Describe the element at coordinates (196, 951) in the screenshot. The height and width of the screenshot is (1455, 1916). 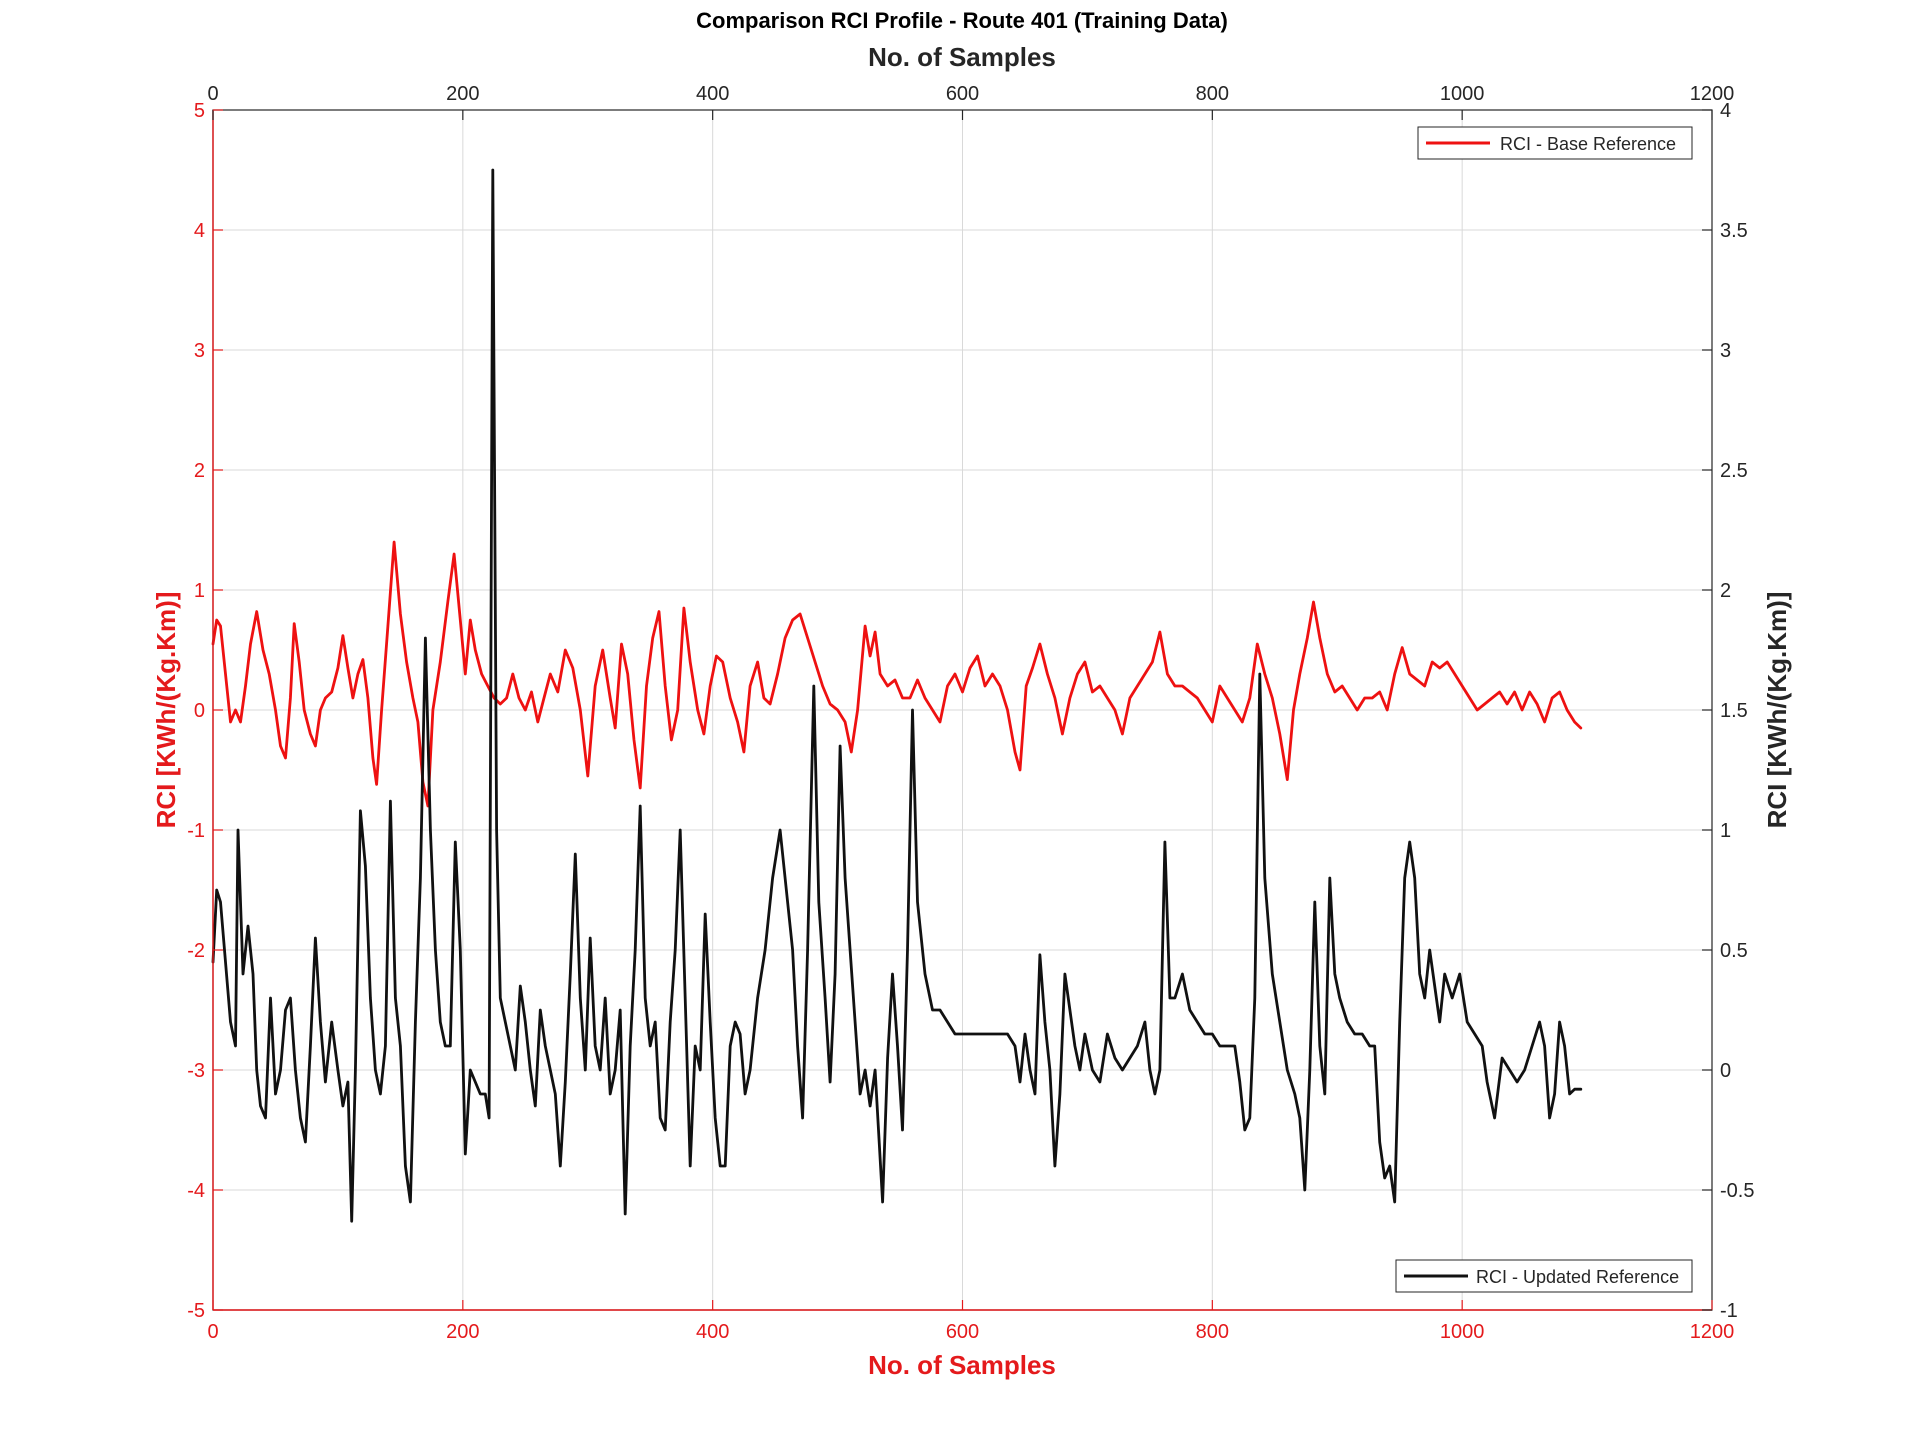
I see `y-tick-label-left: -2` at that location.